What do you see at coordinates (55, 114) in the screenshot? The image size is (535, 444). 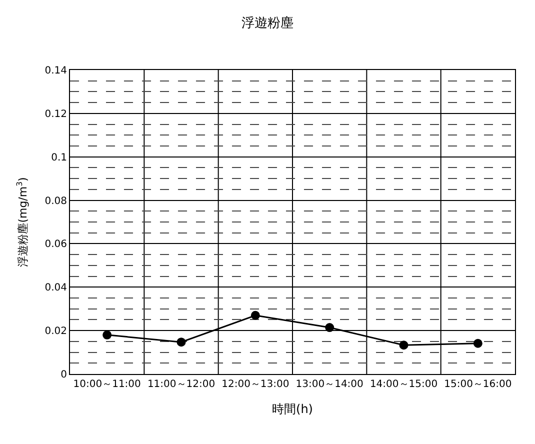 I see `y-tick-label: 0.12` at bounding box center [55, 114].